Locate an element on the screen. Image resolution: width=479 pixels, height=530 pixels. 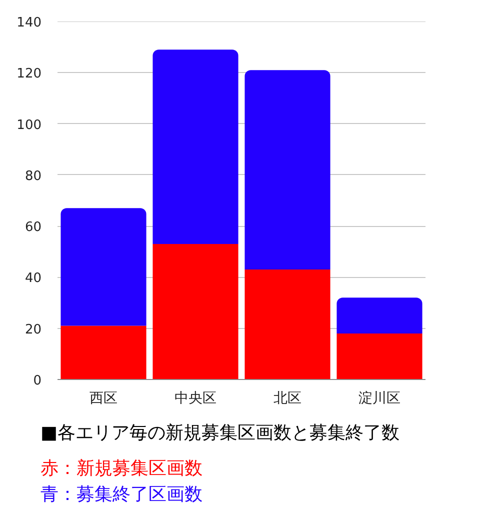
x-tick-label: 西区 is located at coordinates (104, 398).